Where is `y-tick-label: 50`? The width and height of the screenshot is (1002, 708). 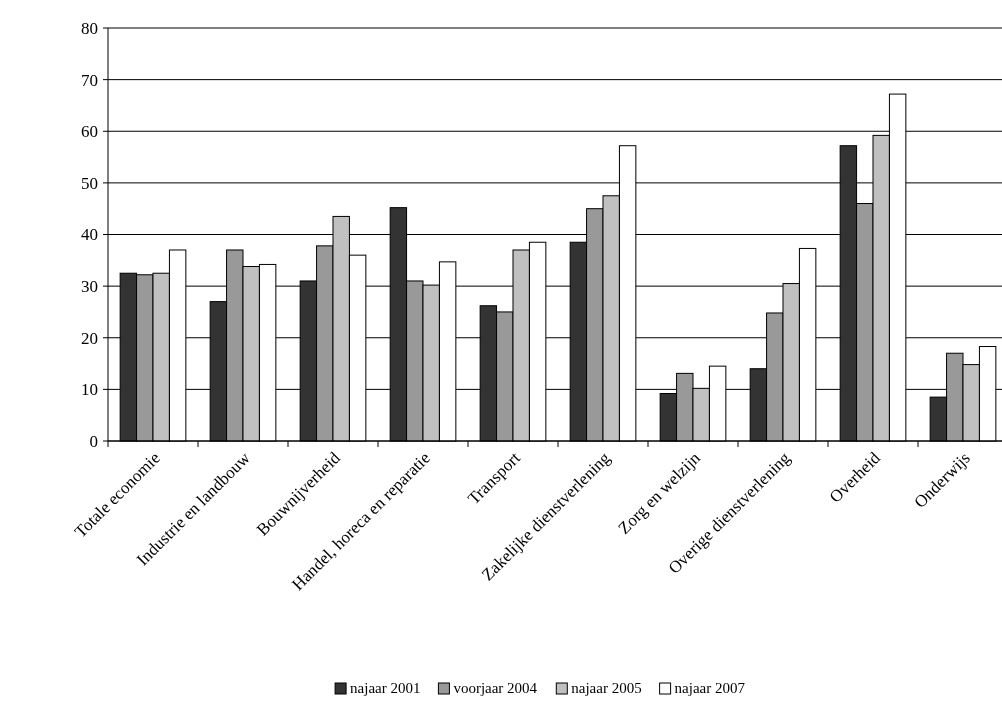 y-tick-label: 50 is located at coordinates (89, 183).